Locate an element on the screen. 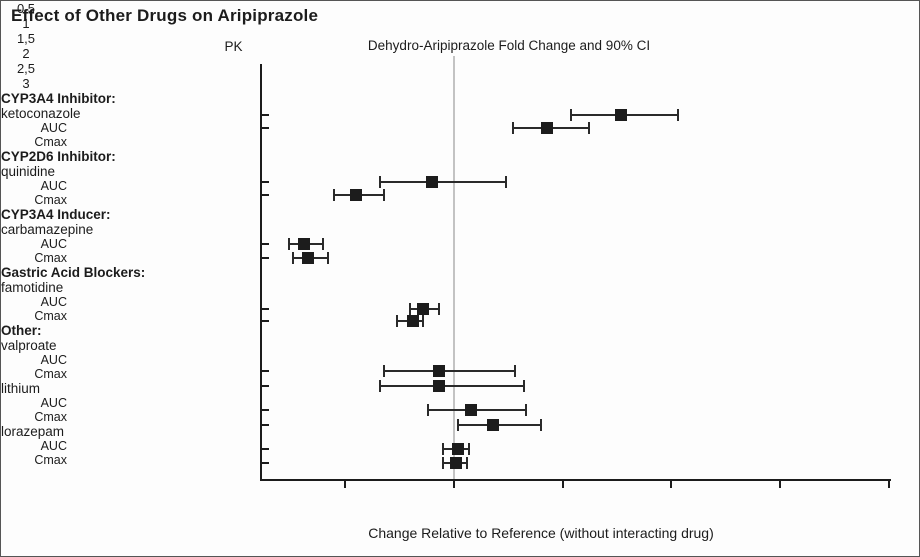 Image resolution: width=920 pixels, height=557 pixels. group-header-label: CYP3A4 Inducer: is located at coordinates (56, 214).